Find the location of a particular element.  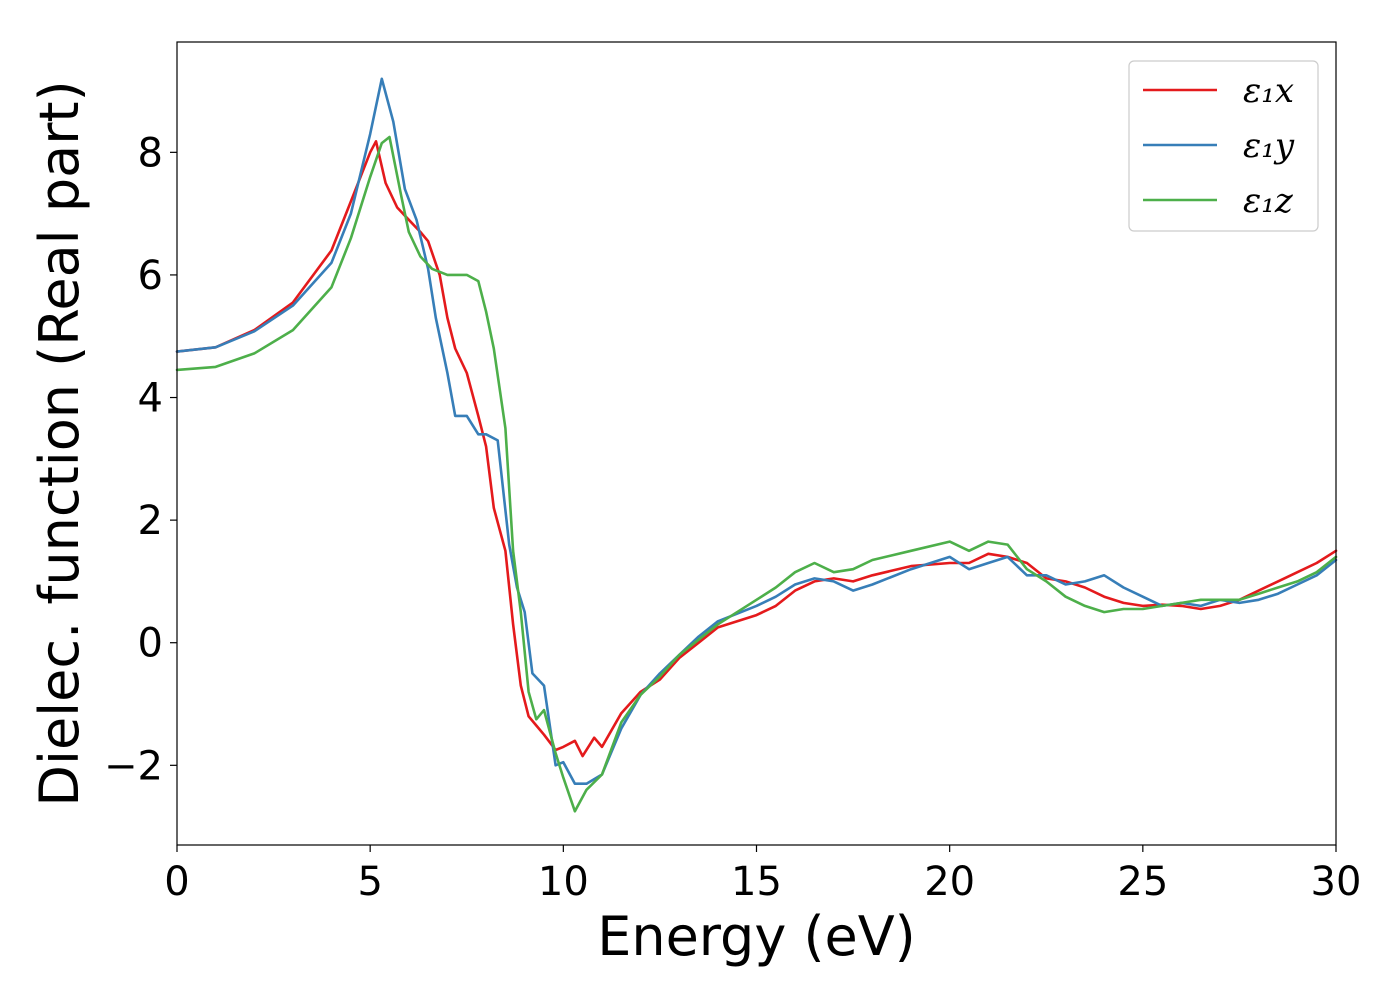

y-tick-label: −2 is located at coordinates (133, 766).